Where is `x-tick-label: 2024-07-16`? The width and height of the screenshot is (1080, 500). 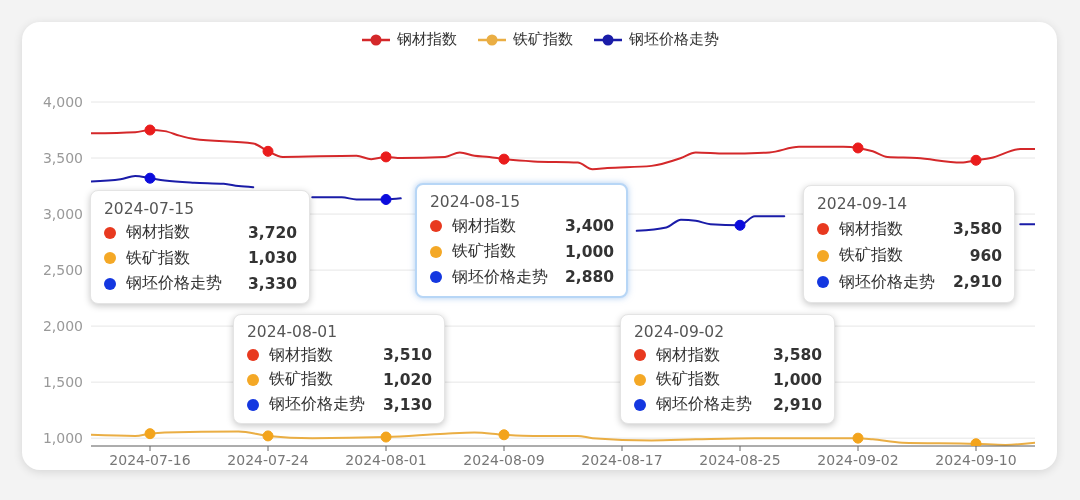 x-tick-label: 2024-07-16 is located at coordinates (150, 459).